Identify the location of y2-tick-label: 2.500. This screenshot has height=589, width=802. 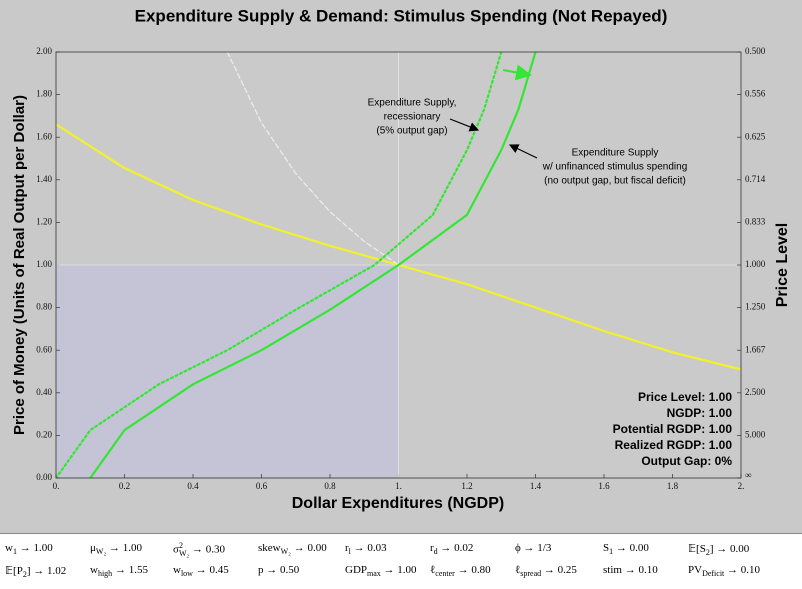
(755, 392).